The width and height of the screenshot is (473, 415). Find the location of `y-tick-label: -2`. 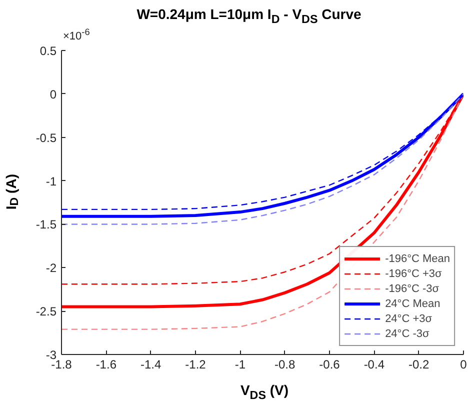

y-tick-label: -2 is located at coordinates (51, 268).